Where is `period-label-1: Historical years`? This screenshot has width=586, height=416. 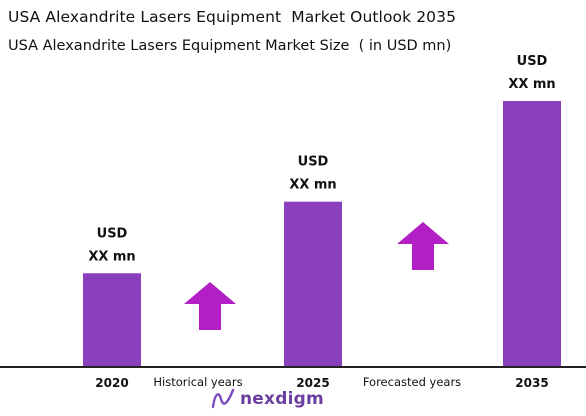
period-label-1: Historical years is located at coordinates (197, 382).